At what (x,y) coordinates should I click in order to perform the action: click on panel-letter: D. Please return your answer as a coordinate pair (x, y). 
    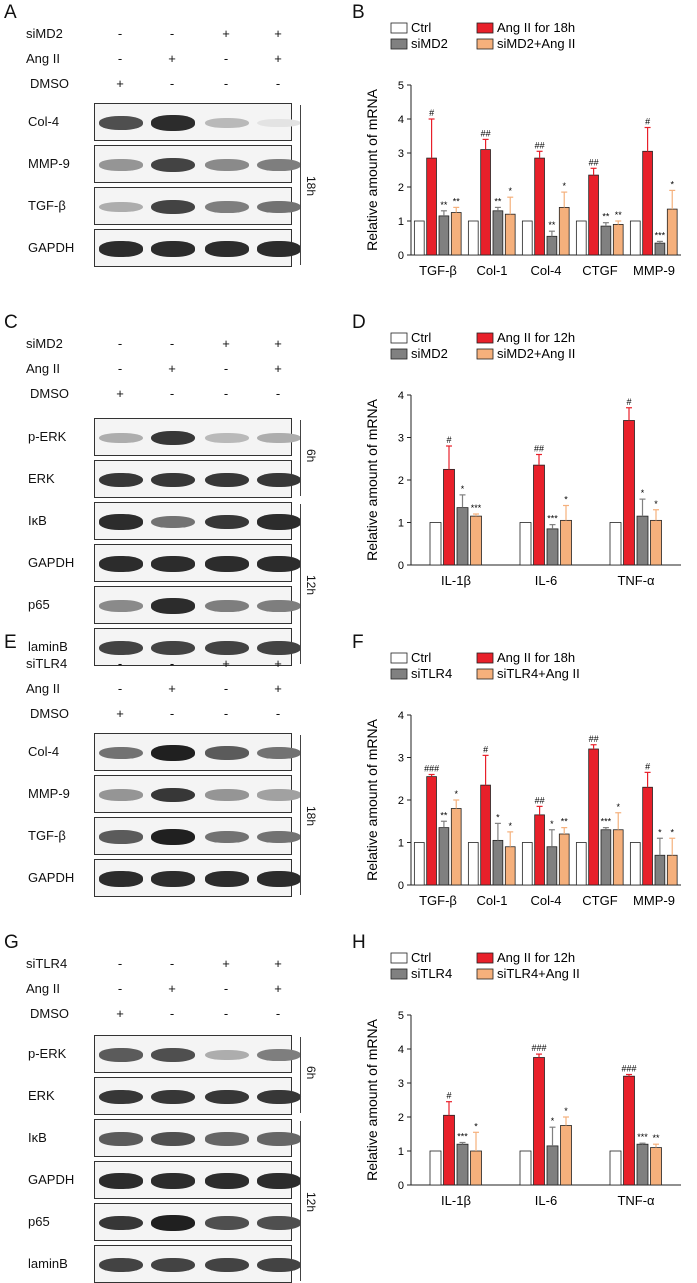
    Looking at the image, I should click on (359, 322).